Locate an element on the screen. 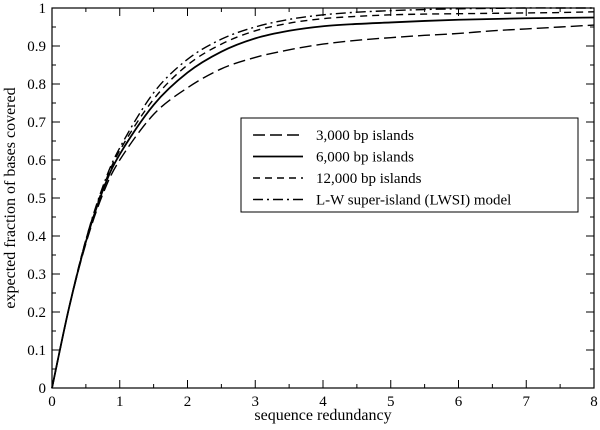 The image size is (600, 430). y-tick-label: 0.1 is located at coordinates (36, 351).